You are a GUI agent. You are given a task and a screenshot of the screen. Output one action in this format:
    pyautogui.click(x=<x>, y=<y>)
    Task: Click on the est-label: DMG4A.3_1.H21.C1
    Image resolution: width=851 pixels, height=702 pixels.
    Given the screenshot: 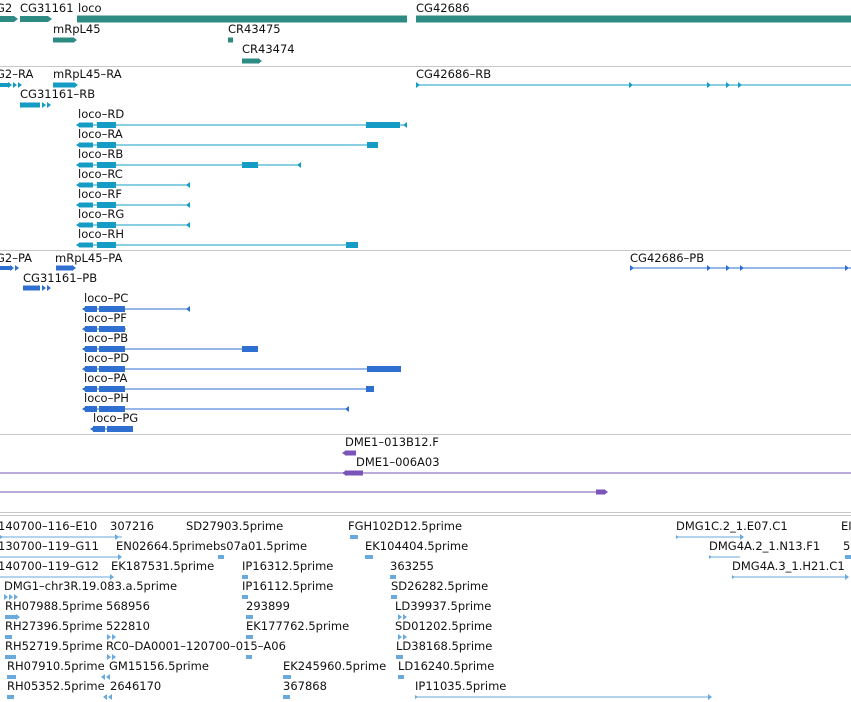 What is the action you would take?
    pyautogui.click(x=788, y=566)
    